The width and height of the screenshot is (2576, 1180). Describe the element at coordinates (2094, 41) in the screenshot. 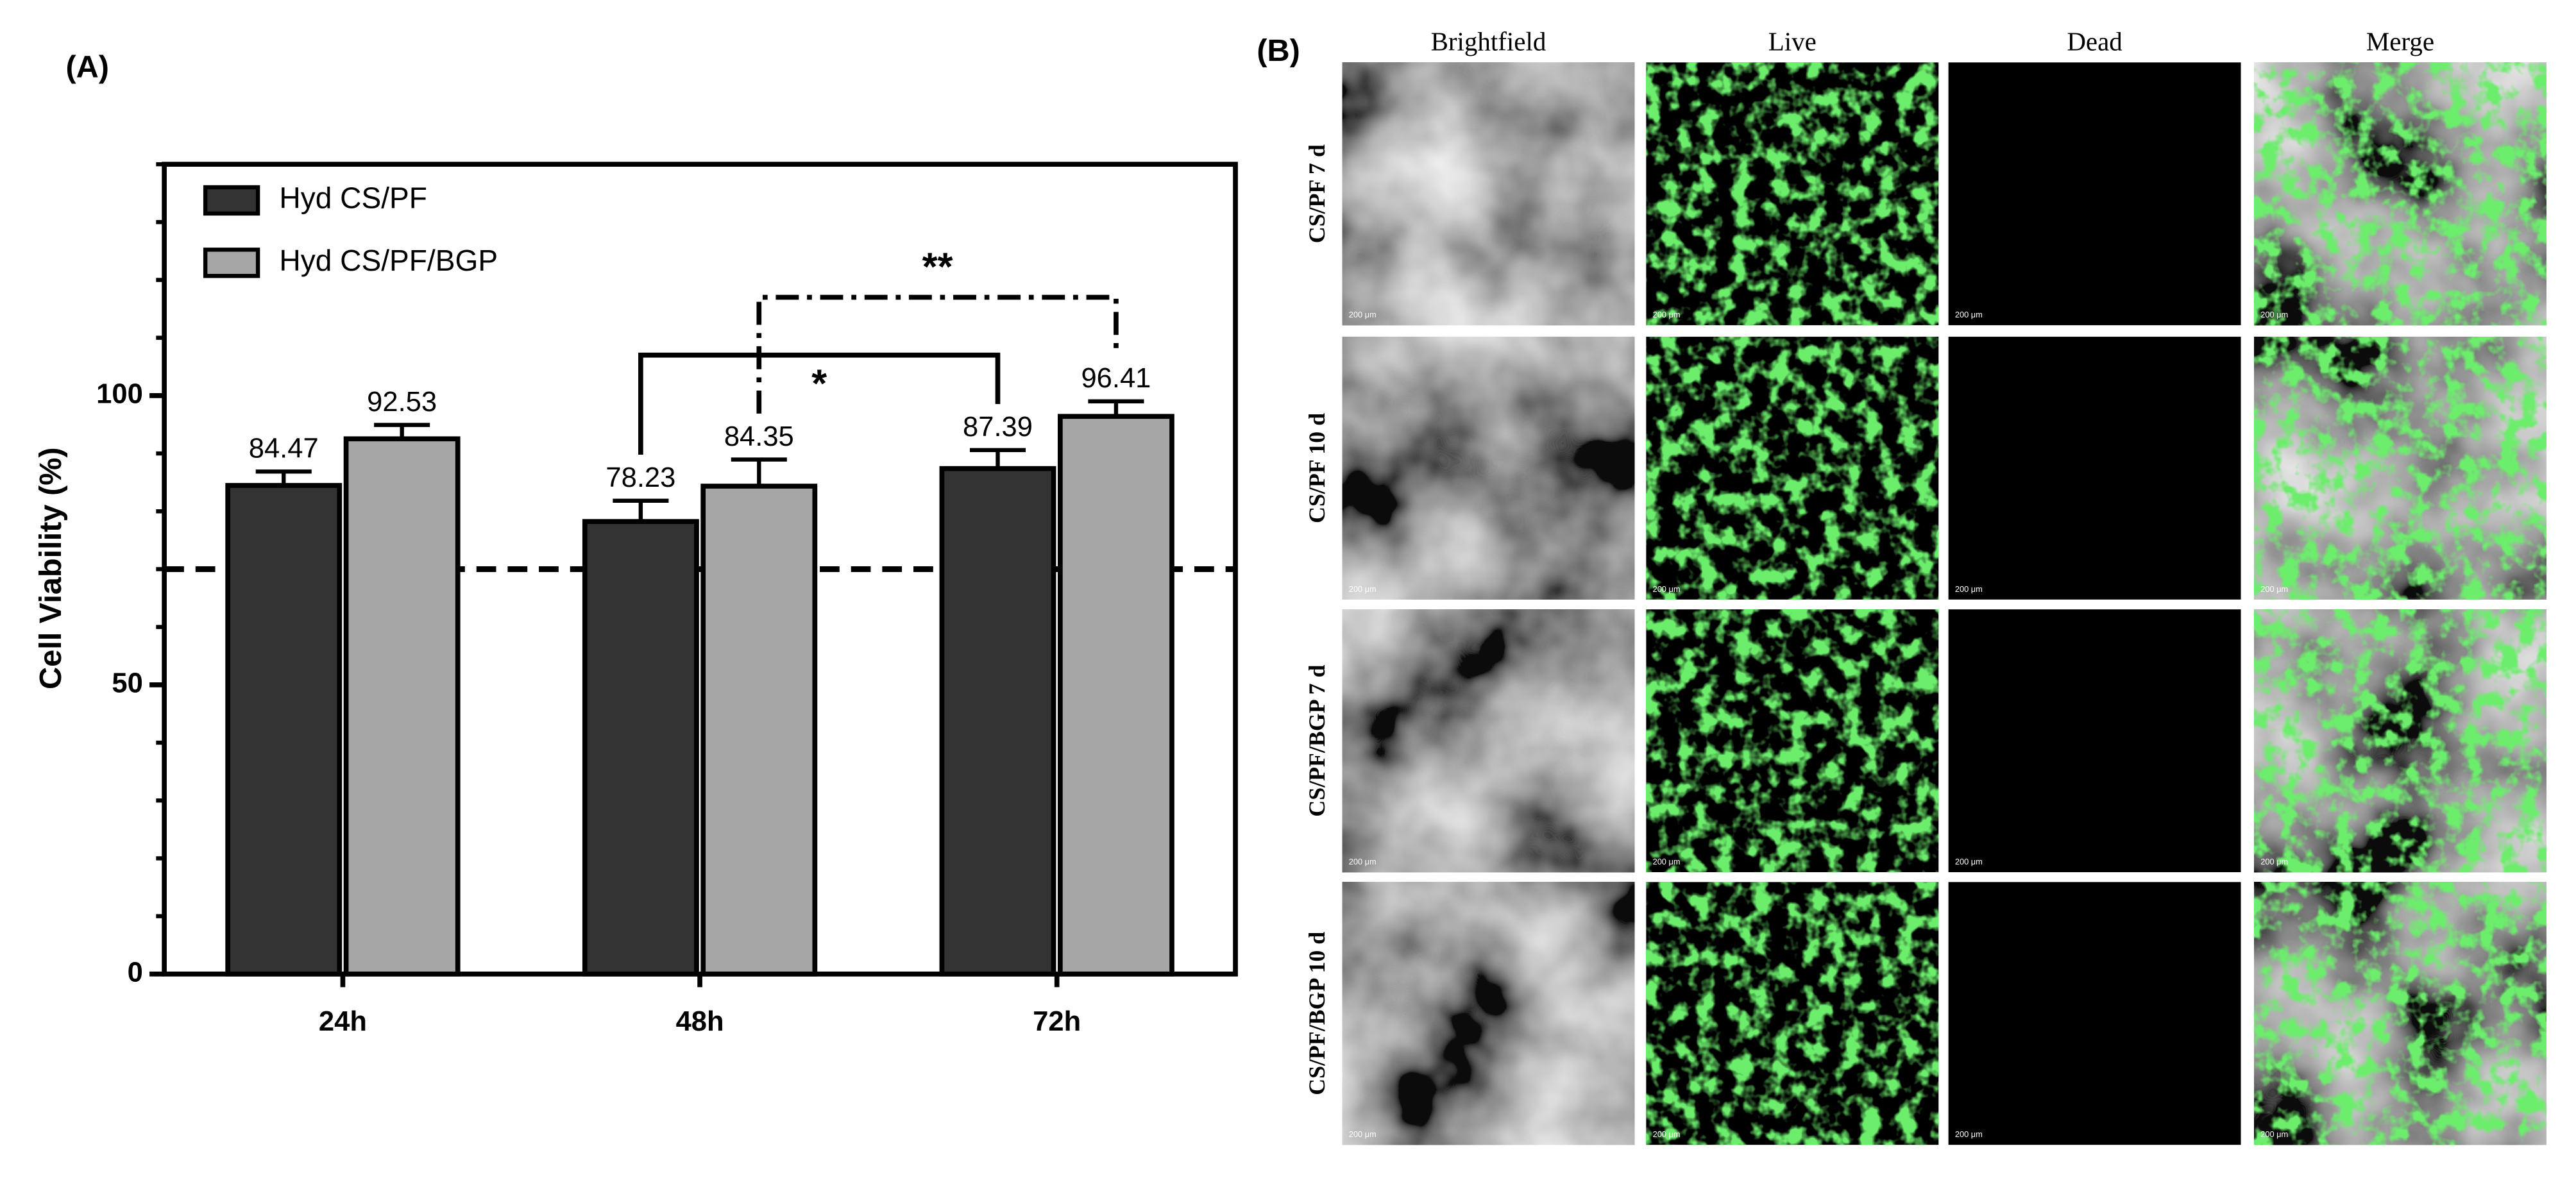

I see `column-label: Dead` at that location.